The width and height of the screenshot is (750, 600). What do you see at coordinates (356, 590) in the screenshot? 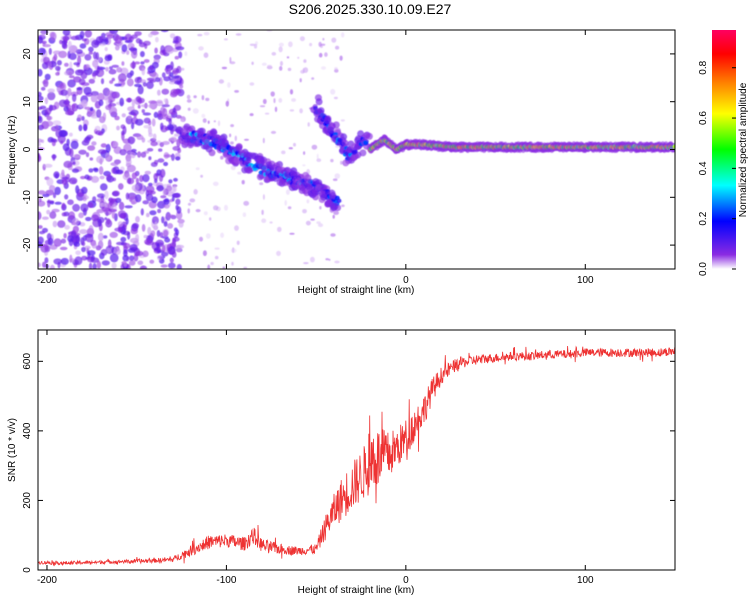
I see `snr-x-label: Height of straight line (km)` at bounding box center [356, 590].